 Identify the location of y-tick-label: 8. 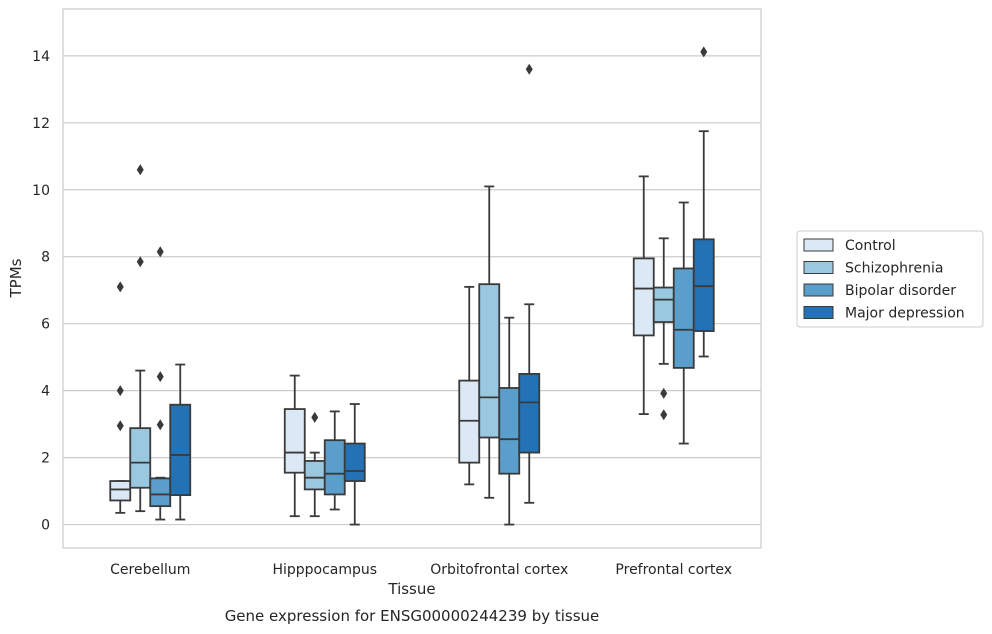
(45, 258).